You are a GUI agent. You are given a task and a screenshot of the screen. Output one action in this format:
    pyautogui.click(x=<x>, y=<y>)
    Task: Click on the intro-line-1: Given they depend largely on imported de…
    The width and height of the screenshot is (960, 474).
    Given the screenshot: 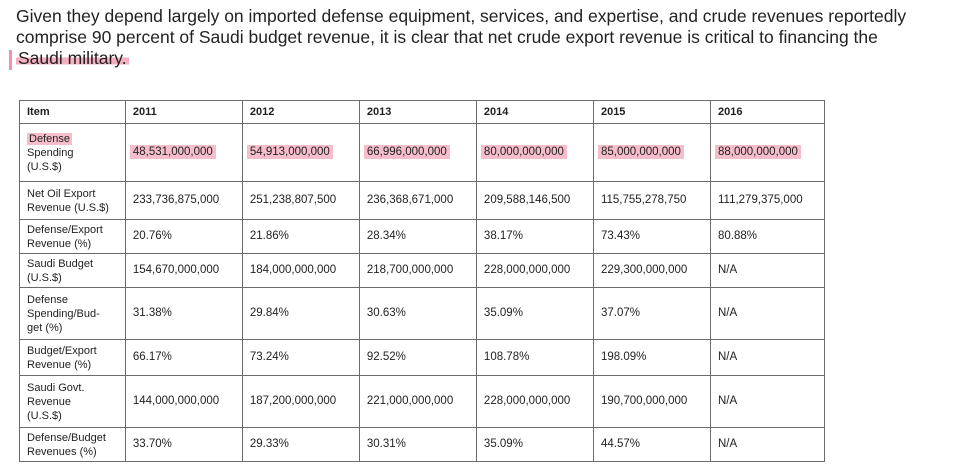 What is the action you would take?
    pyautogui.click(x=461, y=16)
    